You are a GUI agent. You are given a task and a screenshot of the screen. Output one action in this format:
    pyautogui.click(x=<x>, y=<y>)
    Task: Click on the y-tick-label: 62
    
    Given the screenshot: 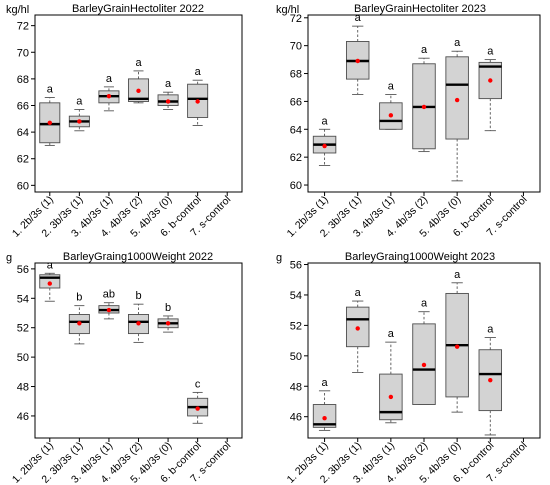 What is the action you would take?
    pyautogui.click(x=296, y=158)
    